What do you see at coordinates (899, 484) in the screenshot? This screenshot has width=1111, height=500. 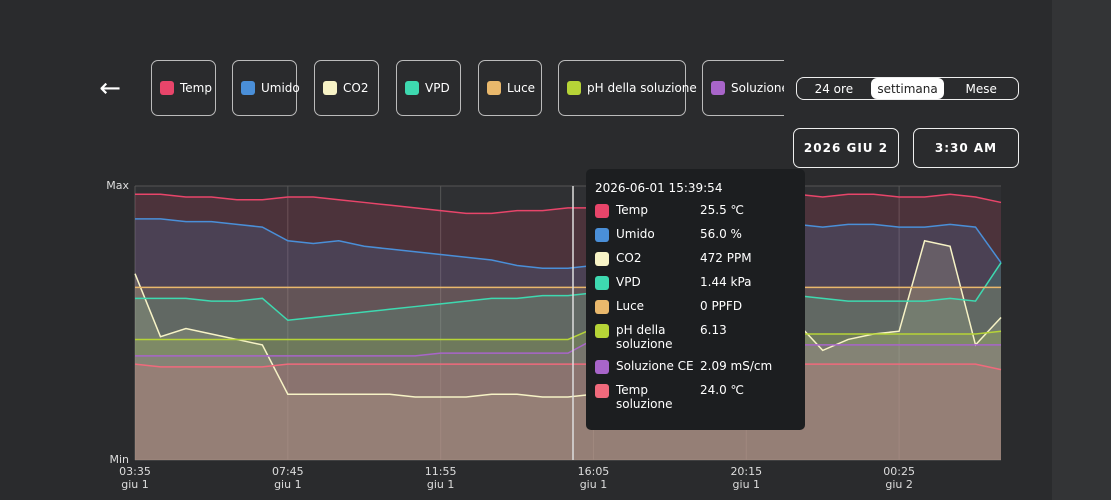 I see `x-tick-date: giu 2` at bounding box center [899, 484].